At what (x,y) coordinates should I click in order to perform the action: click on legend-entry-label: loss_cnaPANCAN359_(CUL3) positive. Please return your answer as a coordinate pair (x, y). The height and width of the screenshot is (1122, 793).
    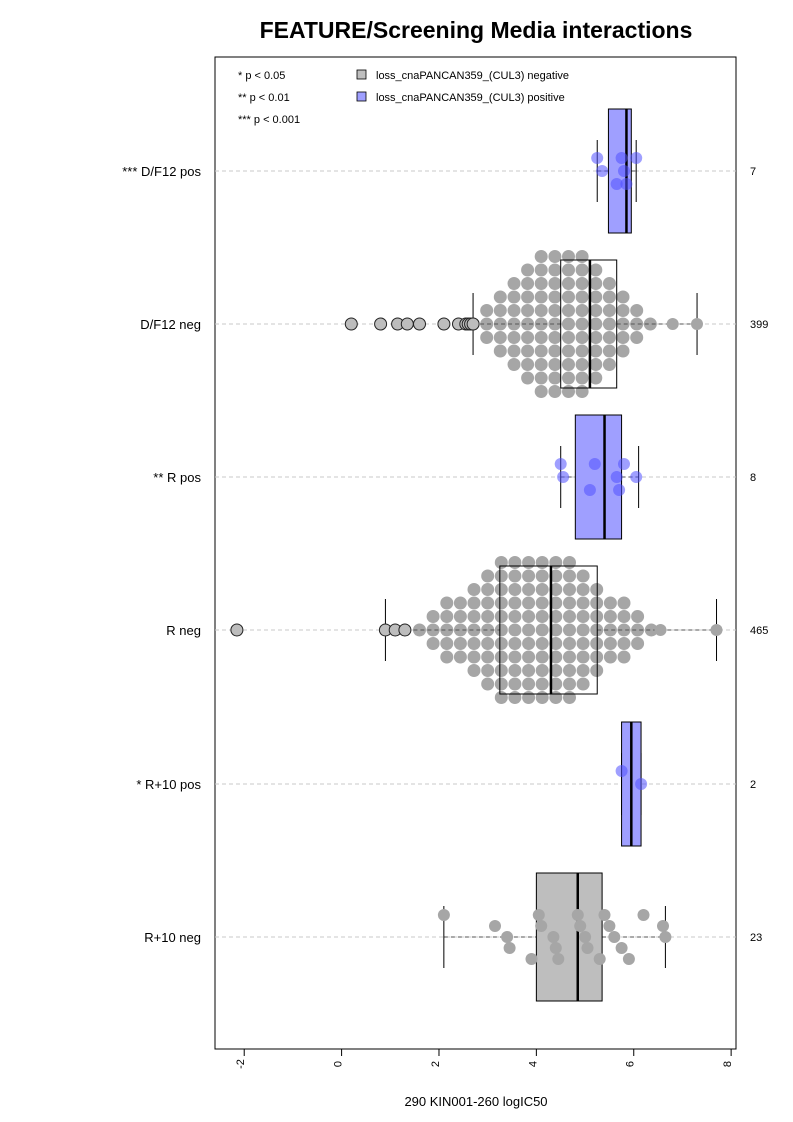
    Looking at the image, I should click on (470, 98).